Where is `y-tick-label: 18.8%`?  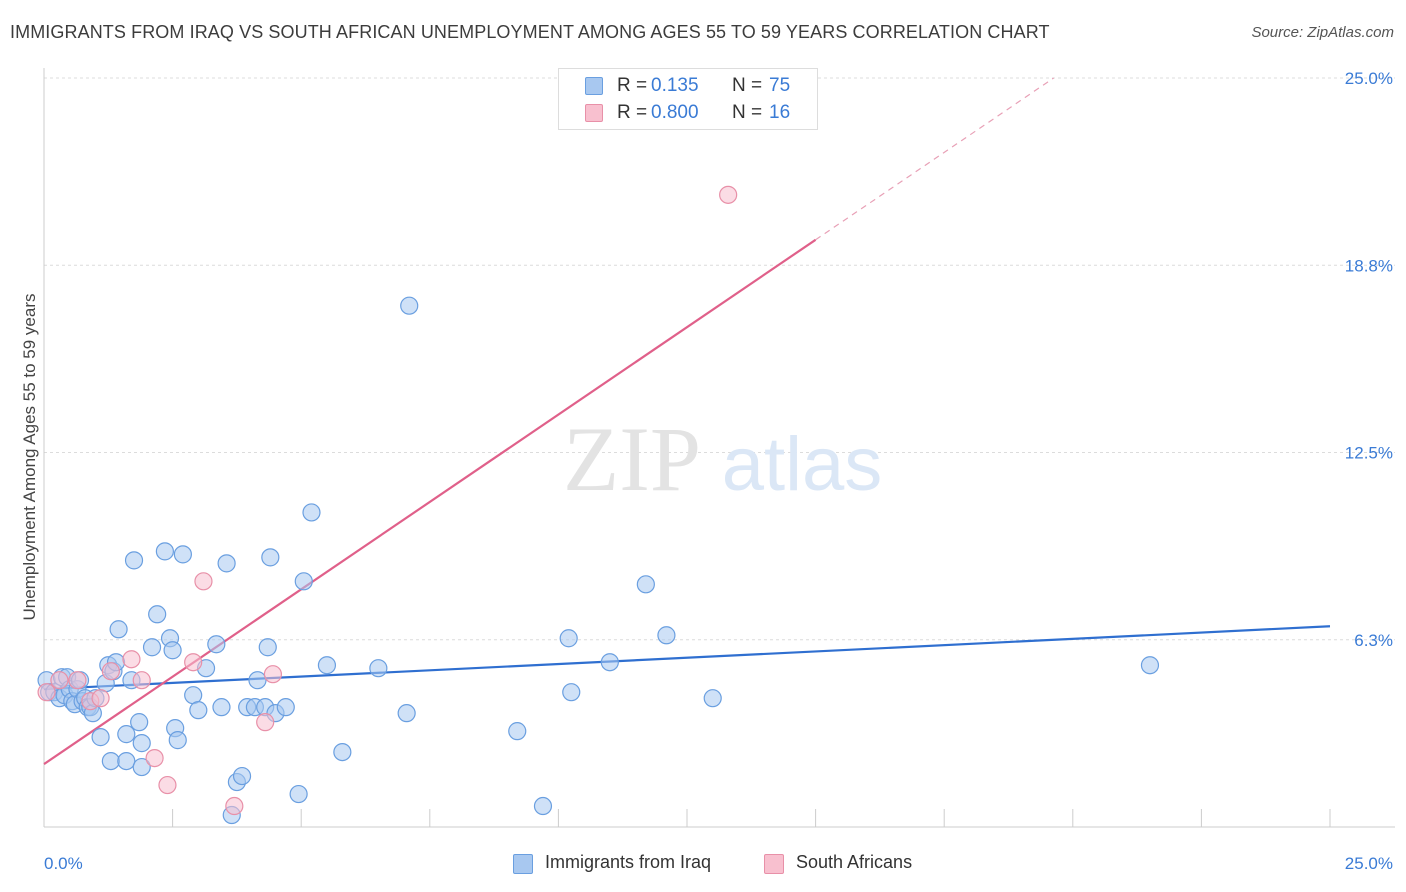 y-tick-label: 18.8% is located at coordinates (1369, 265).